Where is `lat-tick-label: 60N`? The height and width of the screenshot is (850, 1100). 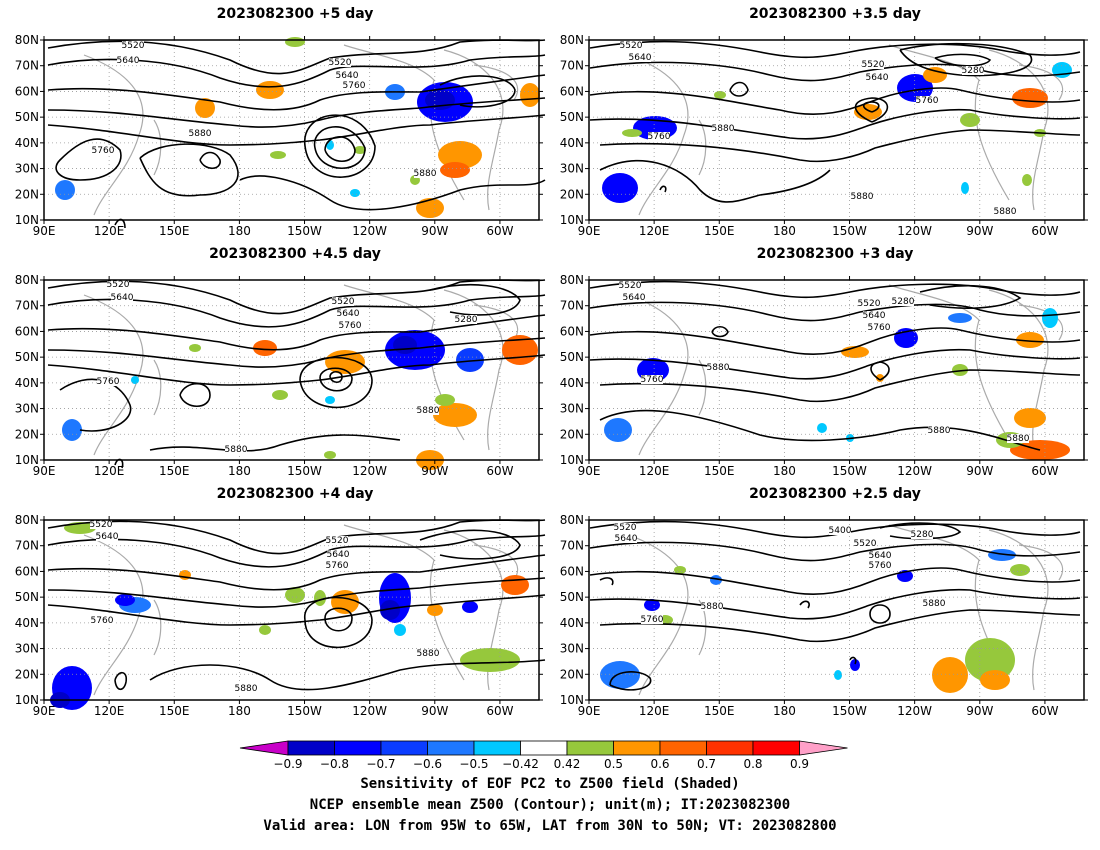
lat-tick-label: 60N is located at coordinates (27, 331).